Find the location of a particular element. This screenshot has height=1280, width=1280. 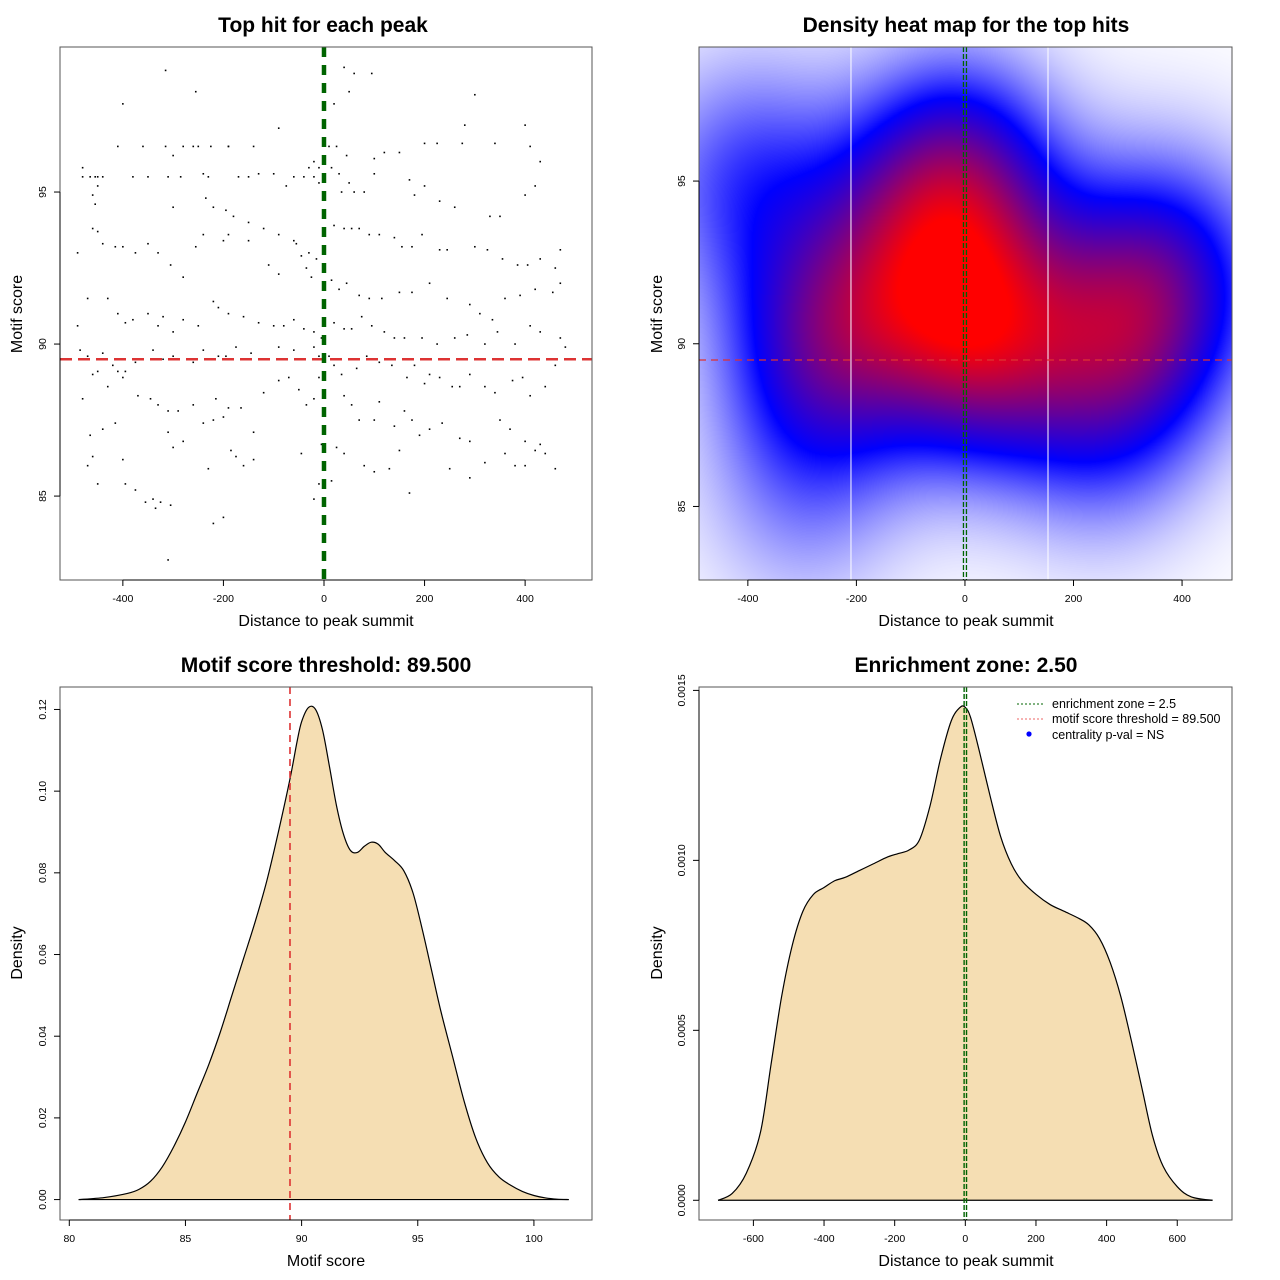

heatmap-x-tick-label: 200 is located at coordinates (1074, 599).